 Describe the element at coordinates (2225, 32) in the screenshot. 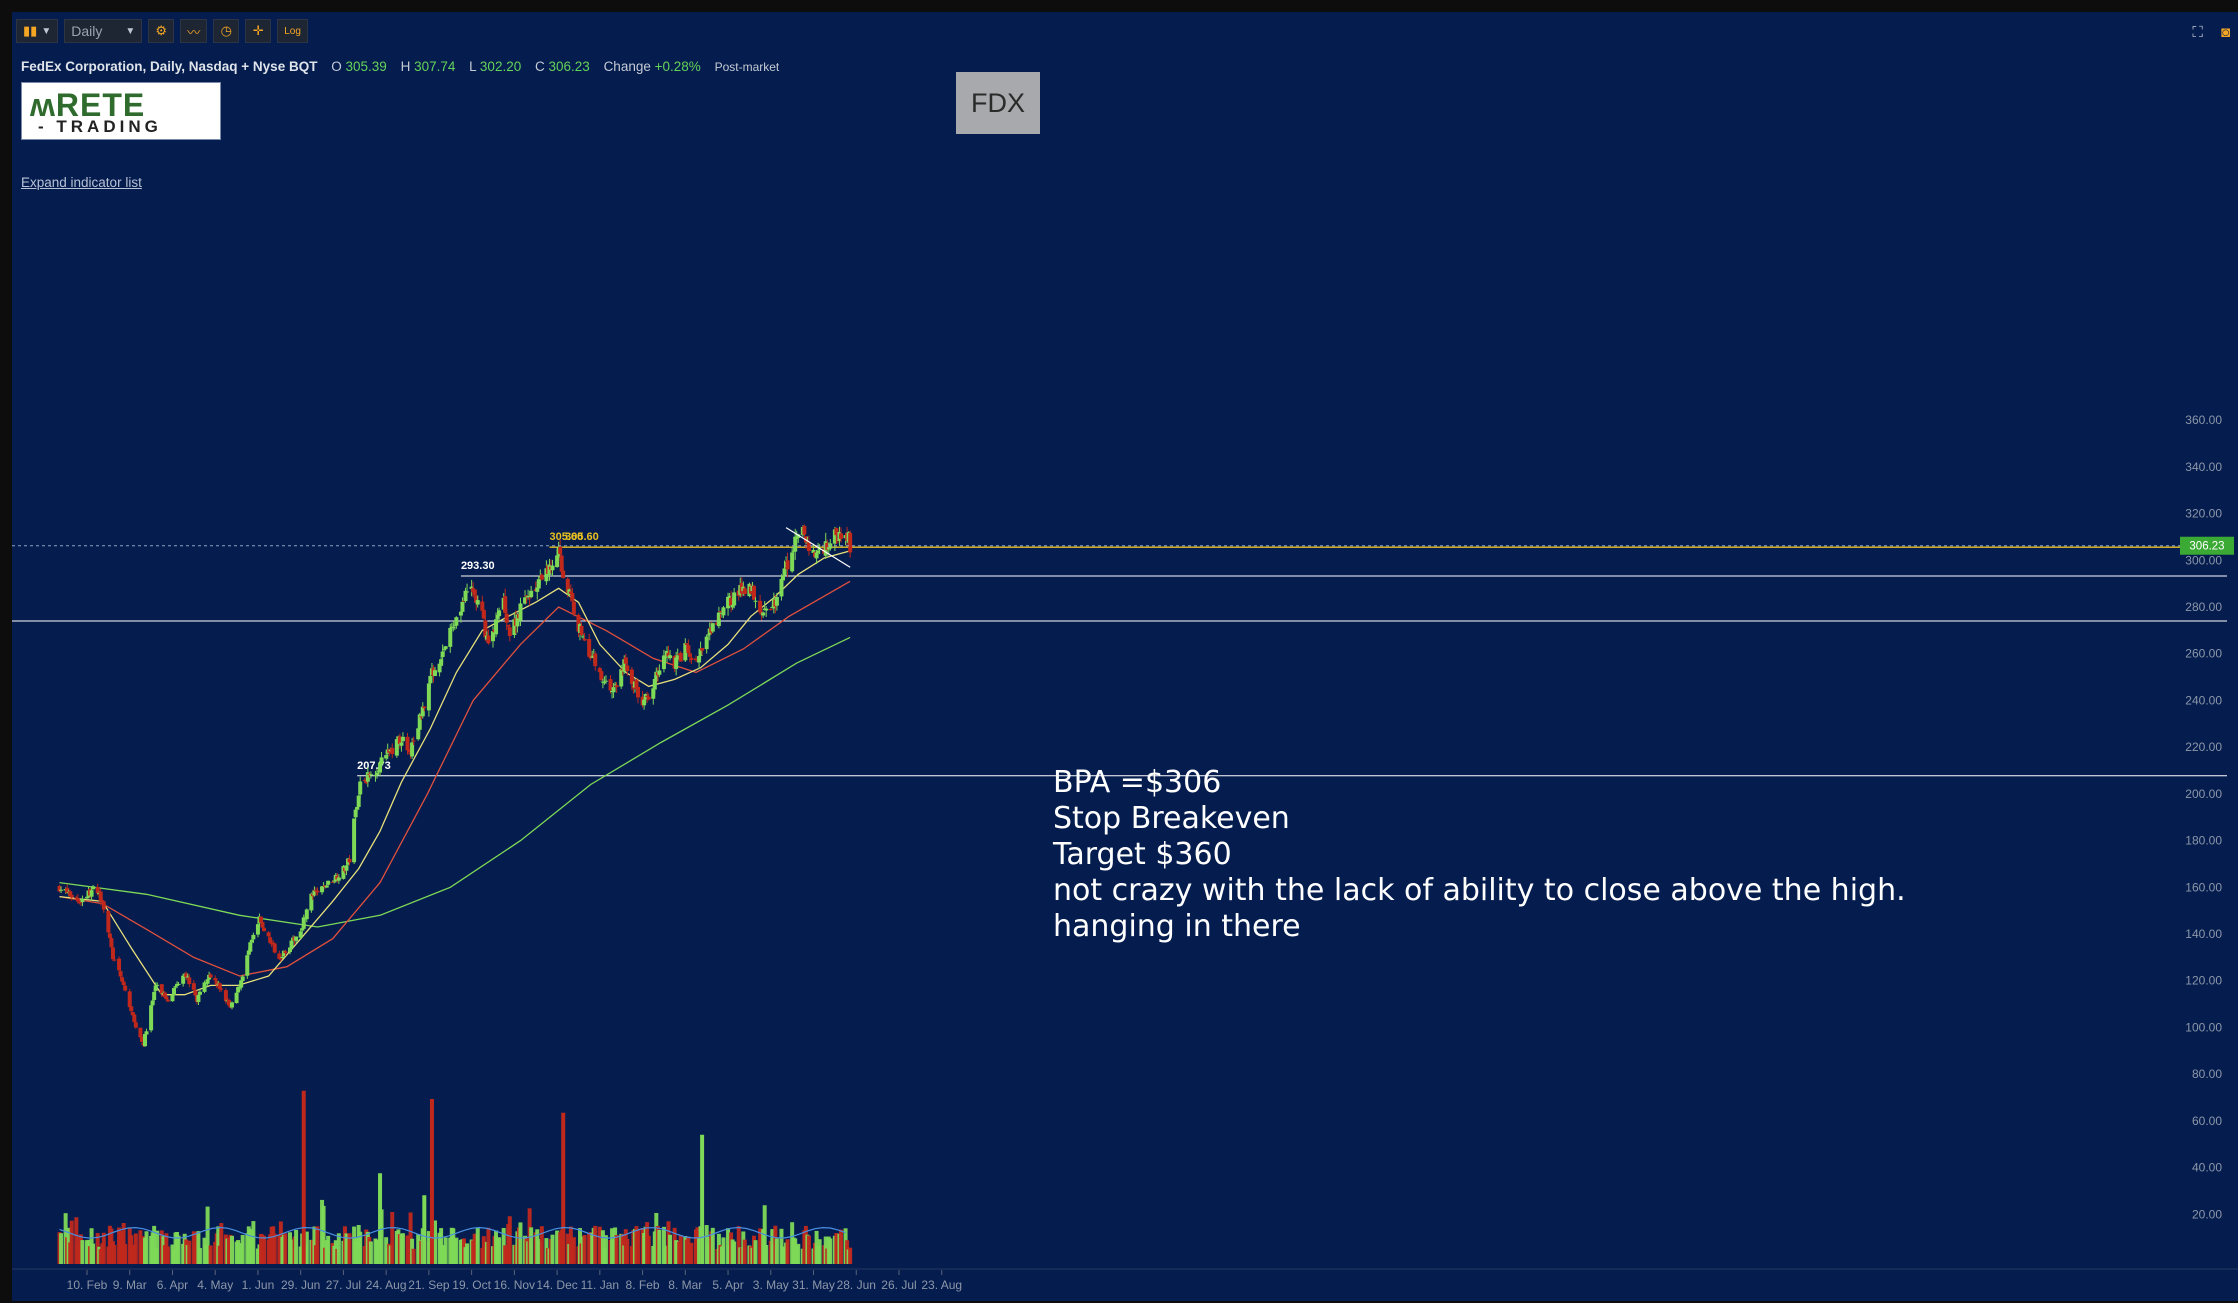

I see `camera-icon: ◙` at that location.